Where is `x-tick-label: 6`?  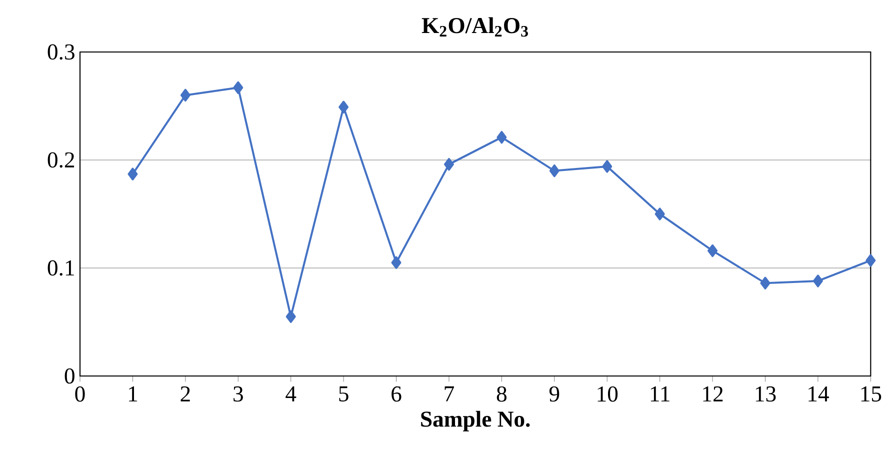
x-tick-label: 6 is located at coordinates (397, 394).